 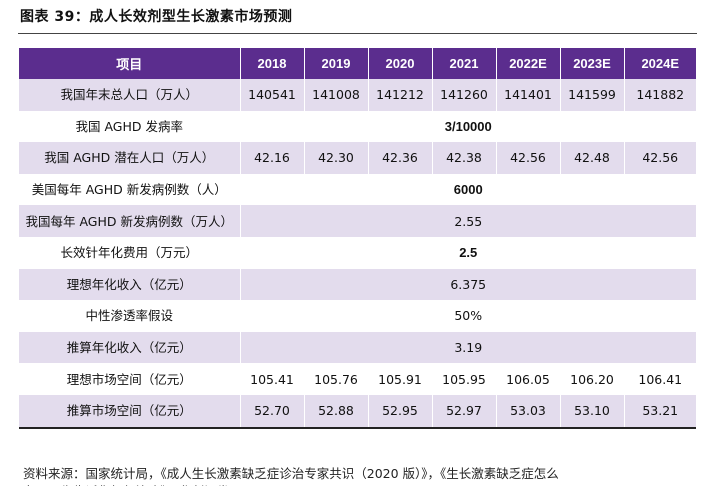 I want to click on table-cell: 52.70, so click(x=272, y=411).